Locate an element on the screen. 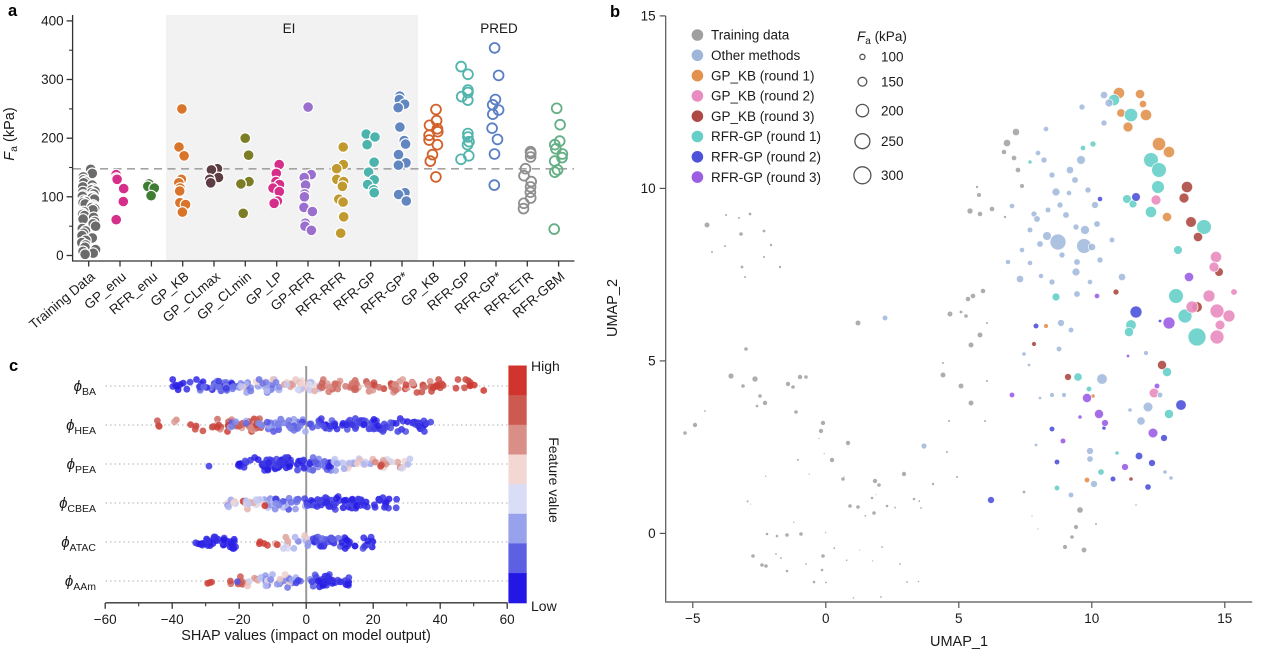 The height and width of the screenshot is (662, 1268). svg-text: 60 is located at coordinates (507, 619).